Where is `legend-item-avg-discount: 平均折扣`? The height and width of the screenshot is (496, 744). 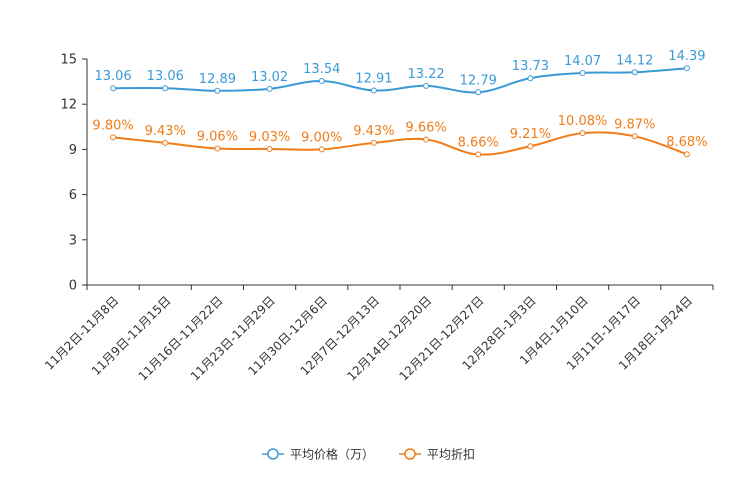
legend-item-avg-discount: 平均折扣 is located at coordinates (437, 454).